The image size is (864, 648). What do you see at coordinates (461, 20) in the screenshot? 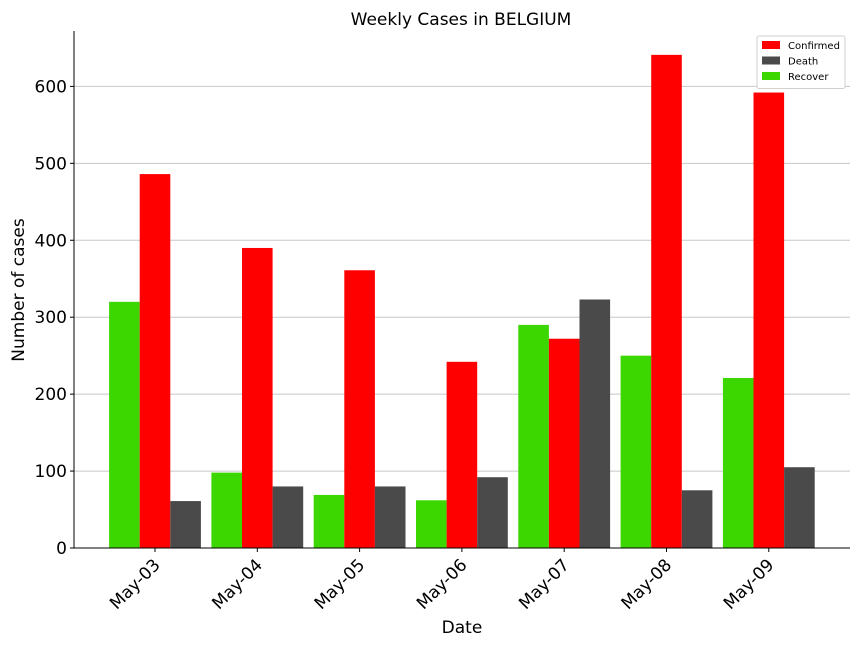
I see `chart-title: Weekly Cases in BELGIUM` at bounding box center [461, 20].